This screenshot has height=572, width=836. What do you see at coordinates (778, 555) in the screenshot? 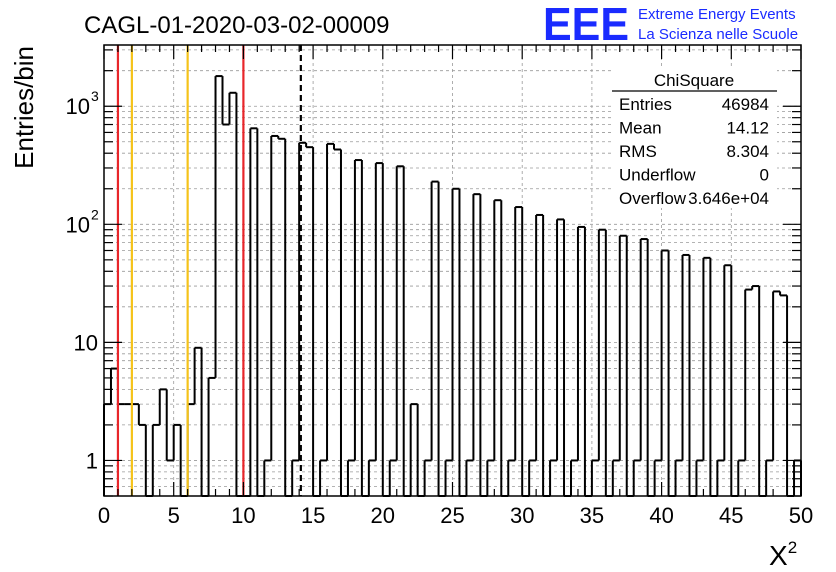
I see `x-axis-title-main: X` at bounding box center [778, 555].